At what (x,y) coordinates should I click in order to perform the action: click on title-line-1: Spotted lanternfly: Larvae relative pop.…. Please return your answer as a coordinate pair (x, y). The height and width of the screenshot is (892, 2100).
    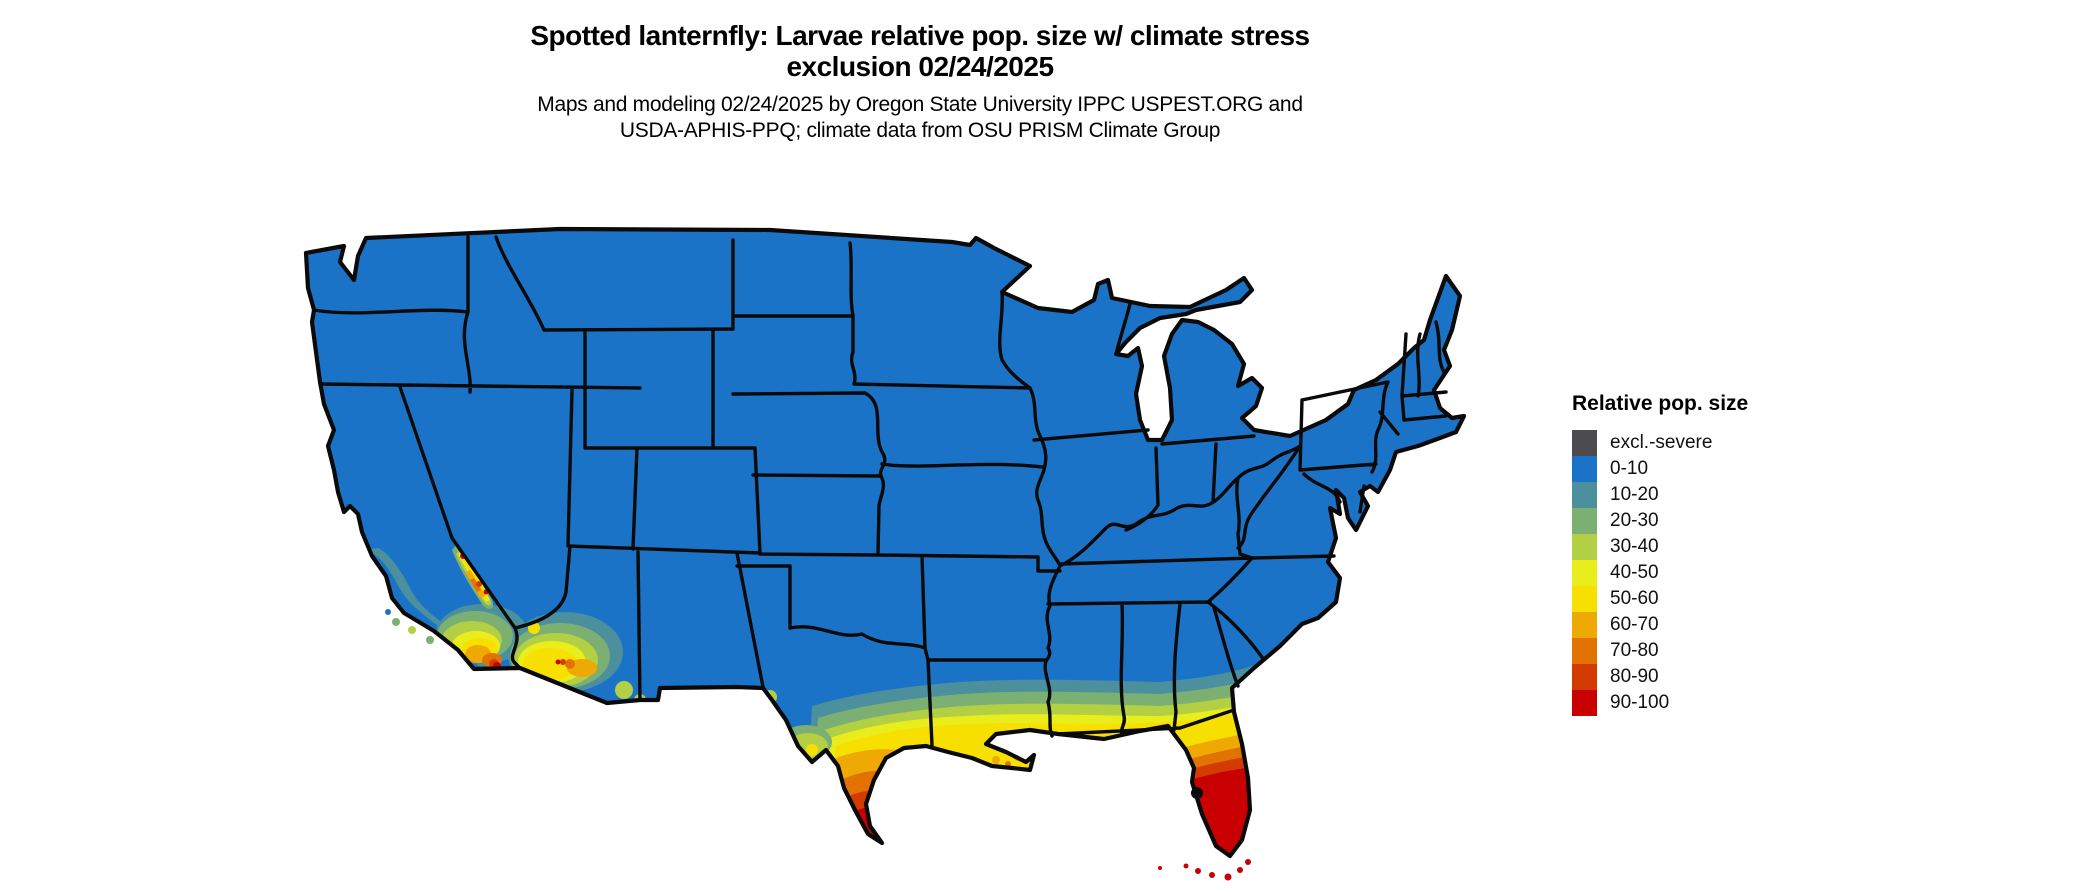
    Looking at the image, I should click on (920, 35).